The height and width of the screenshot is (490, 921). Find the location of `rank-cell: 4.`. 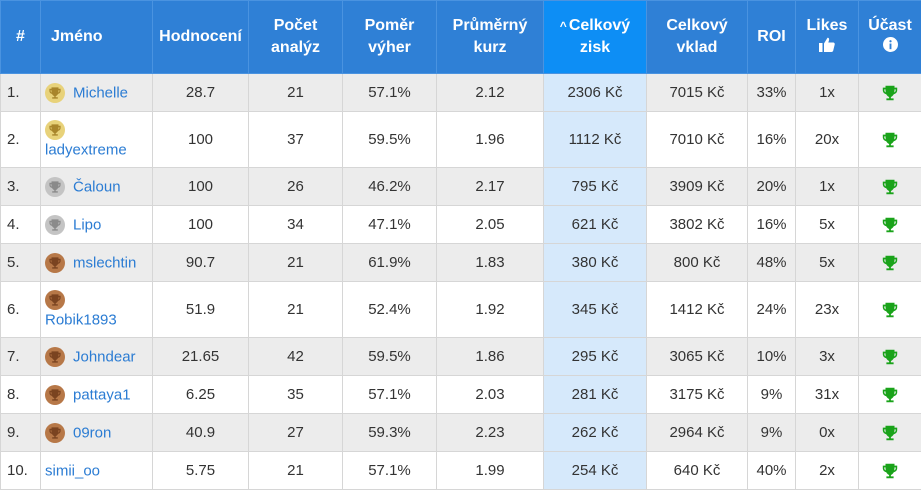

rank-cell: 4. is located at coordinates (21, 225).